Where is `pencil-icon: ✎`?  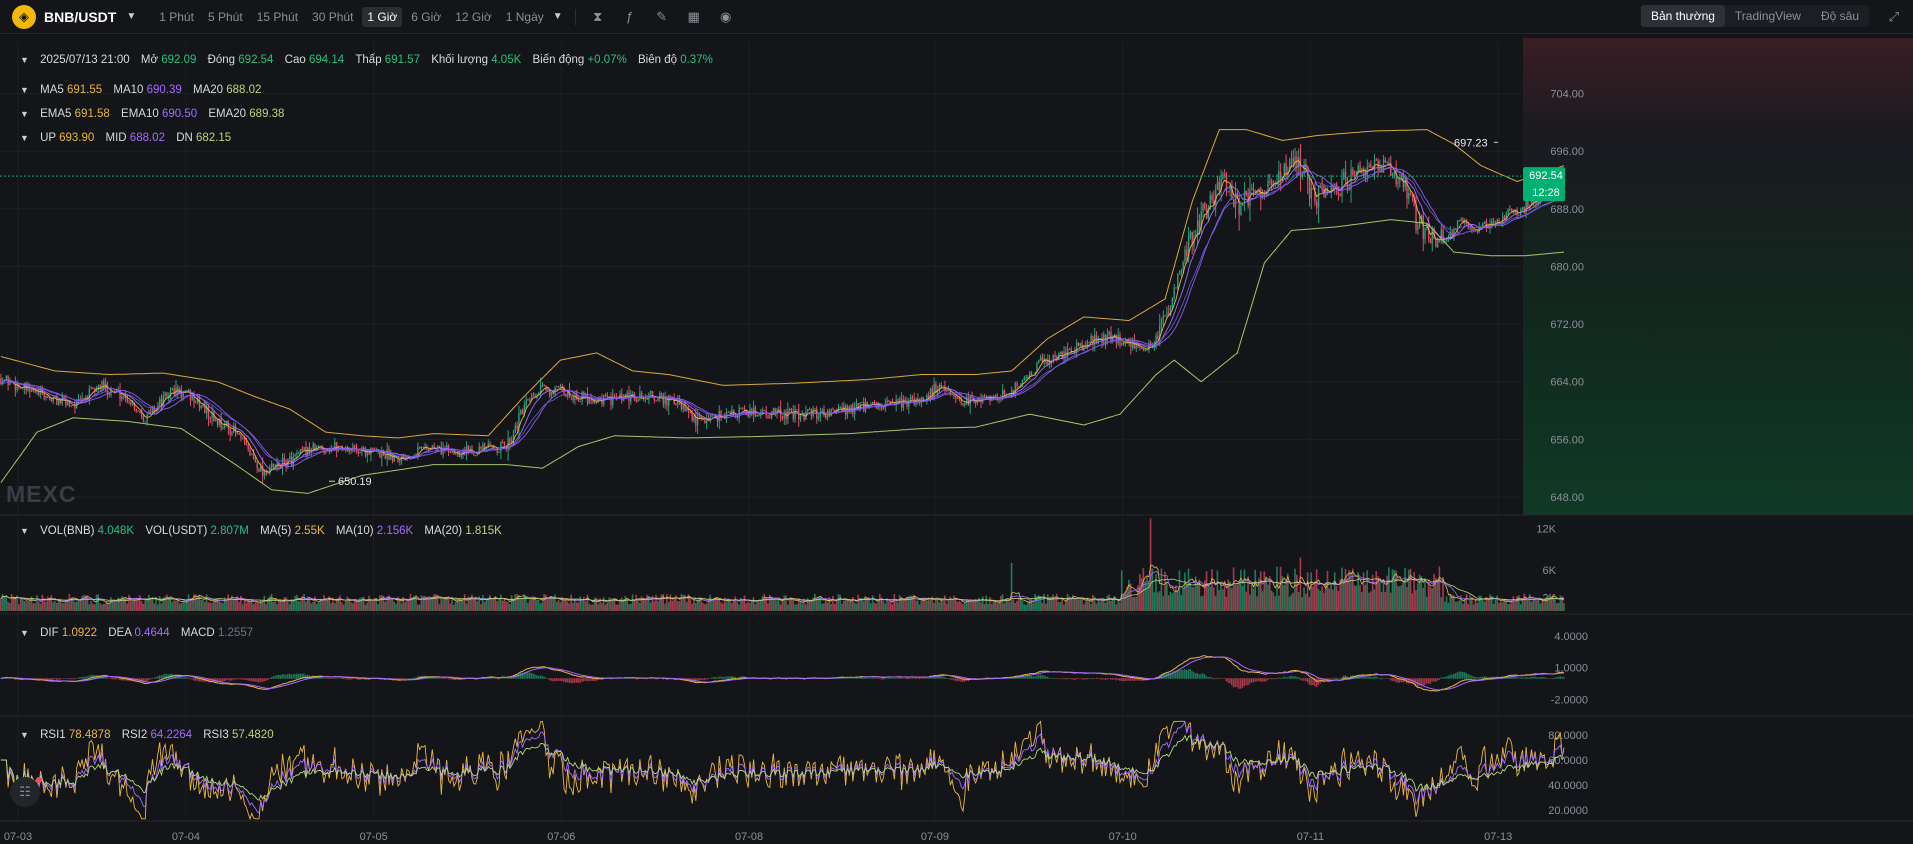 pencil-icon: ✎ is located at coordinates (662, 16).